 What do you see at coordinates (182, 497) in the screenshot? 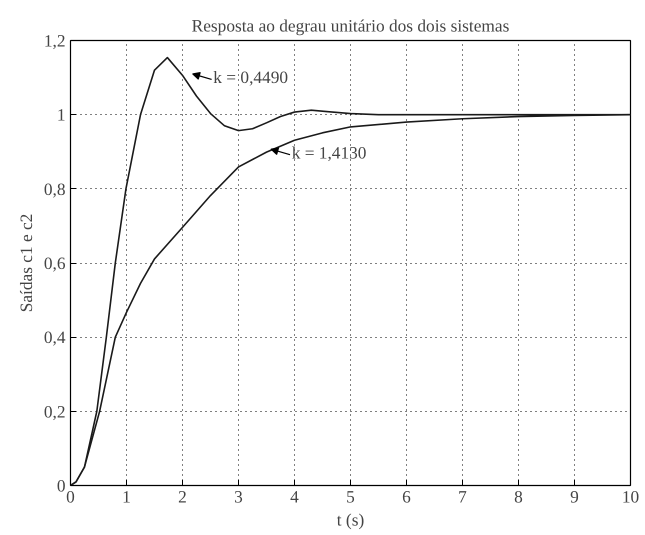
I see `x-tick-label: 2` at bounding box center [182, 497].